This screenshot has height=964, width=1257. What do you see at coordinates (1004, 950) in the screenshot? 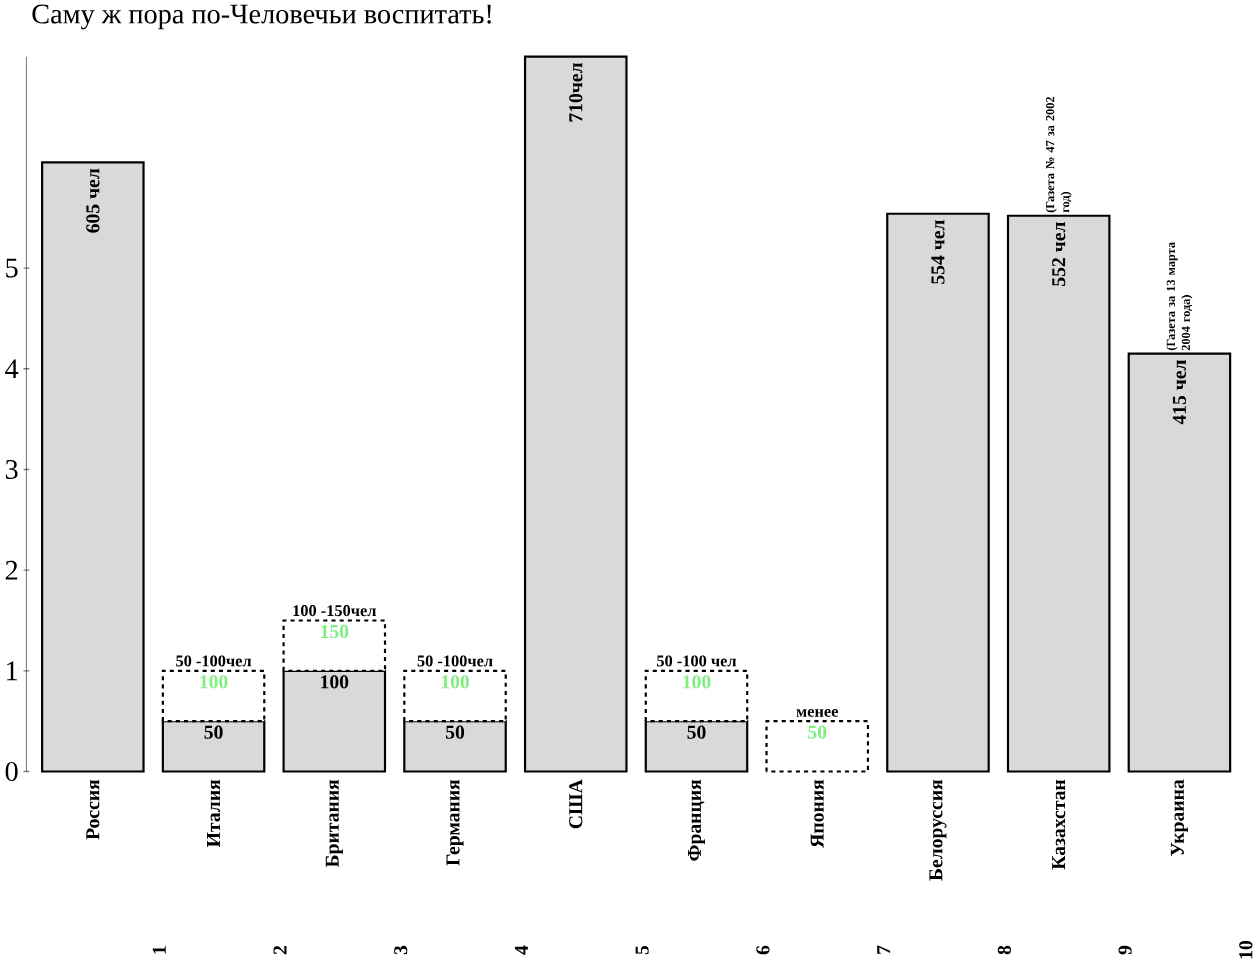
I see `text: 8` at bounding box center [1004, 950].